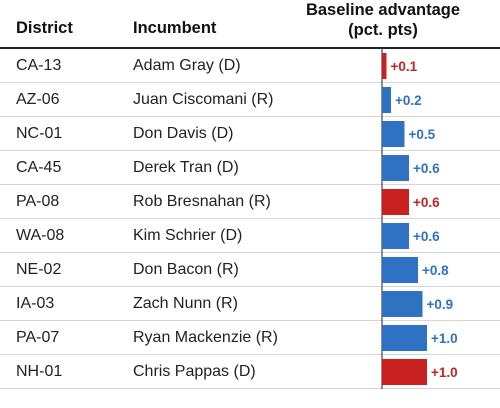  I want to click on district-cell: CA-13, so click(39, 65).